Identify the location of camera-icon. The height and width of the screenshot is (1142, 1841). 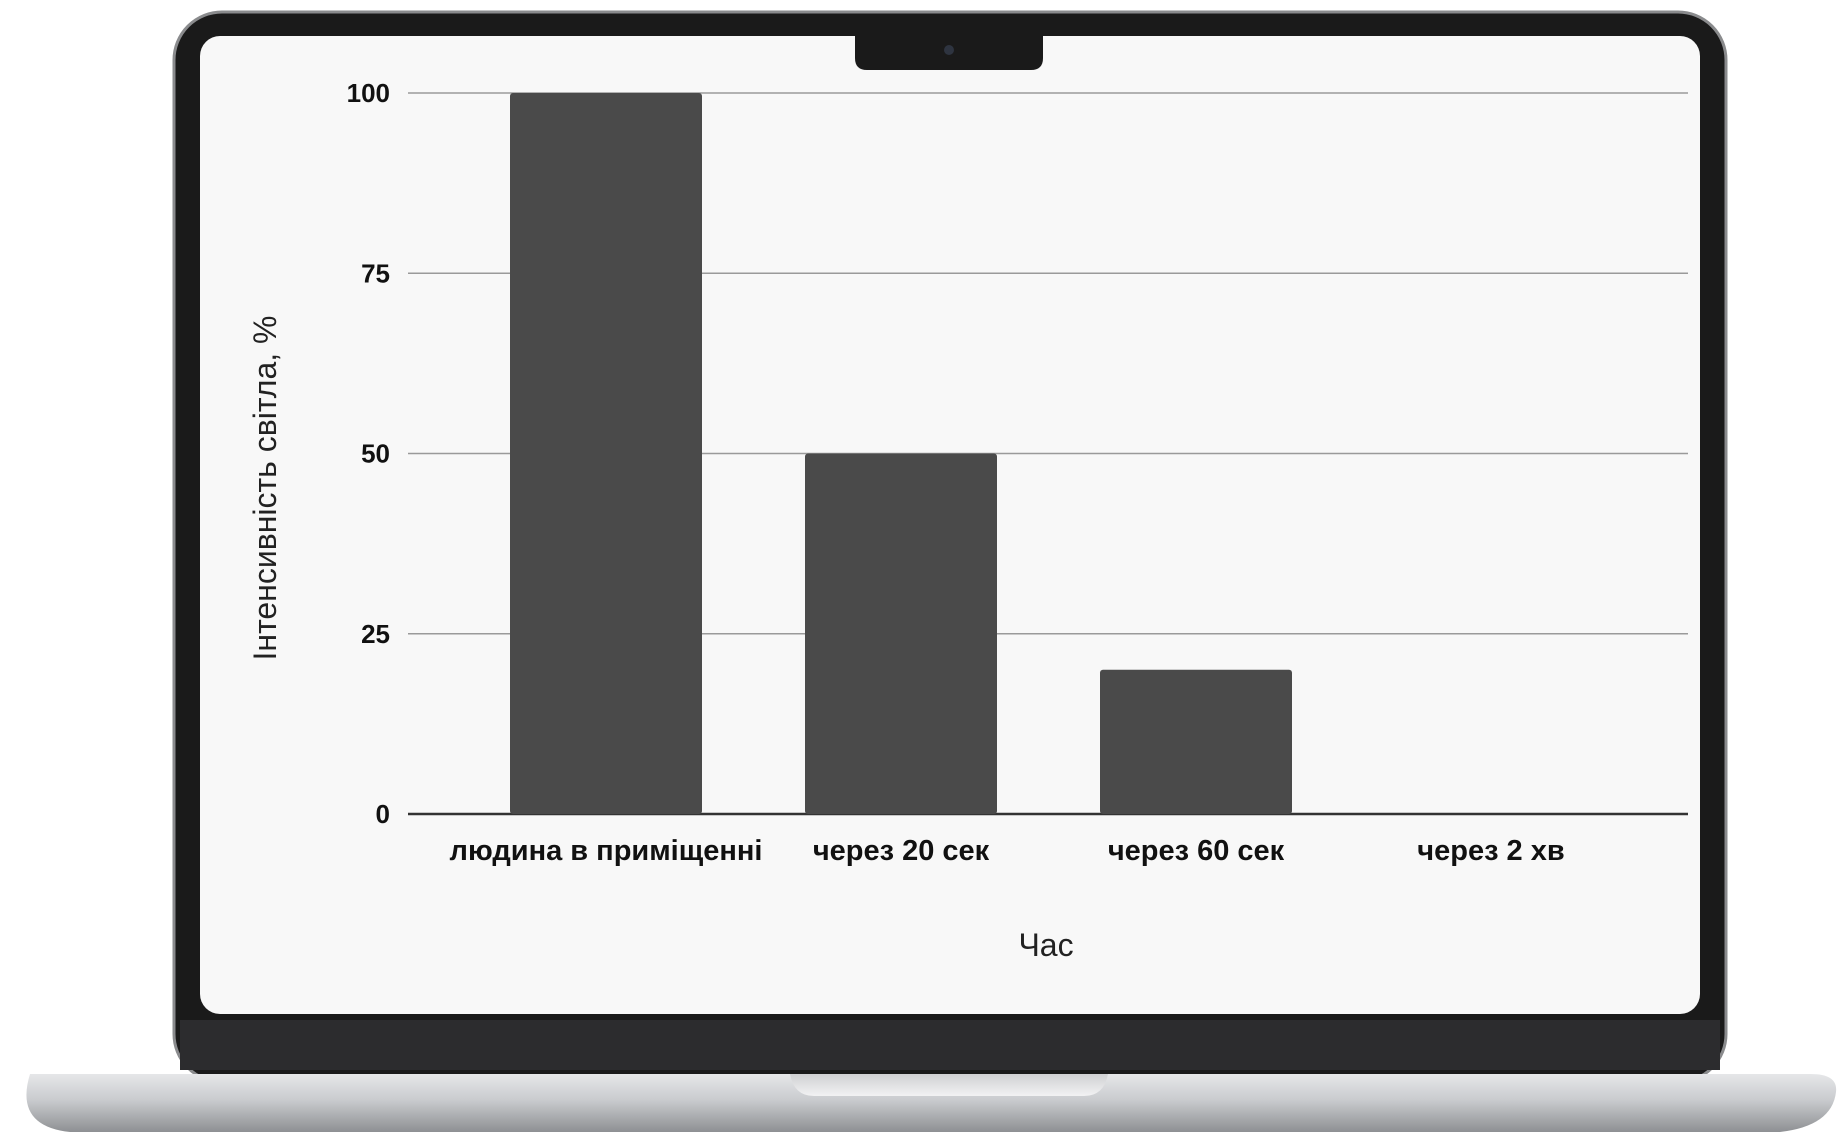
(949, 50).